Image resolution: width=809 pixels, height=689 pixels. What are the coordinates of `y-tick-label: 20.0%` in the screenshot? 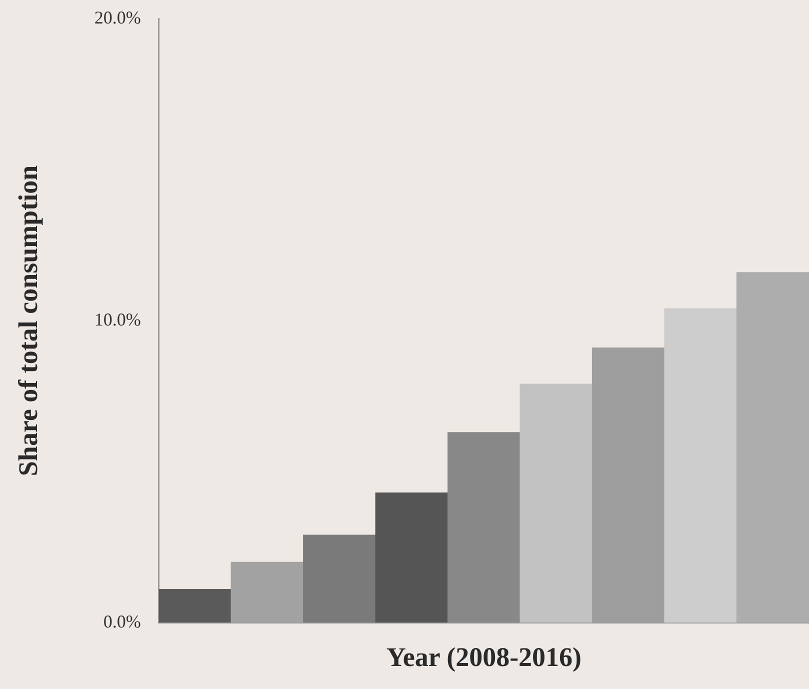 It's located at (117, 18).